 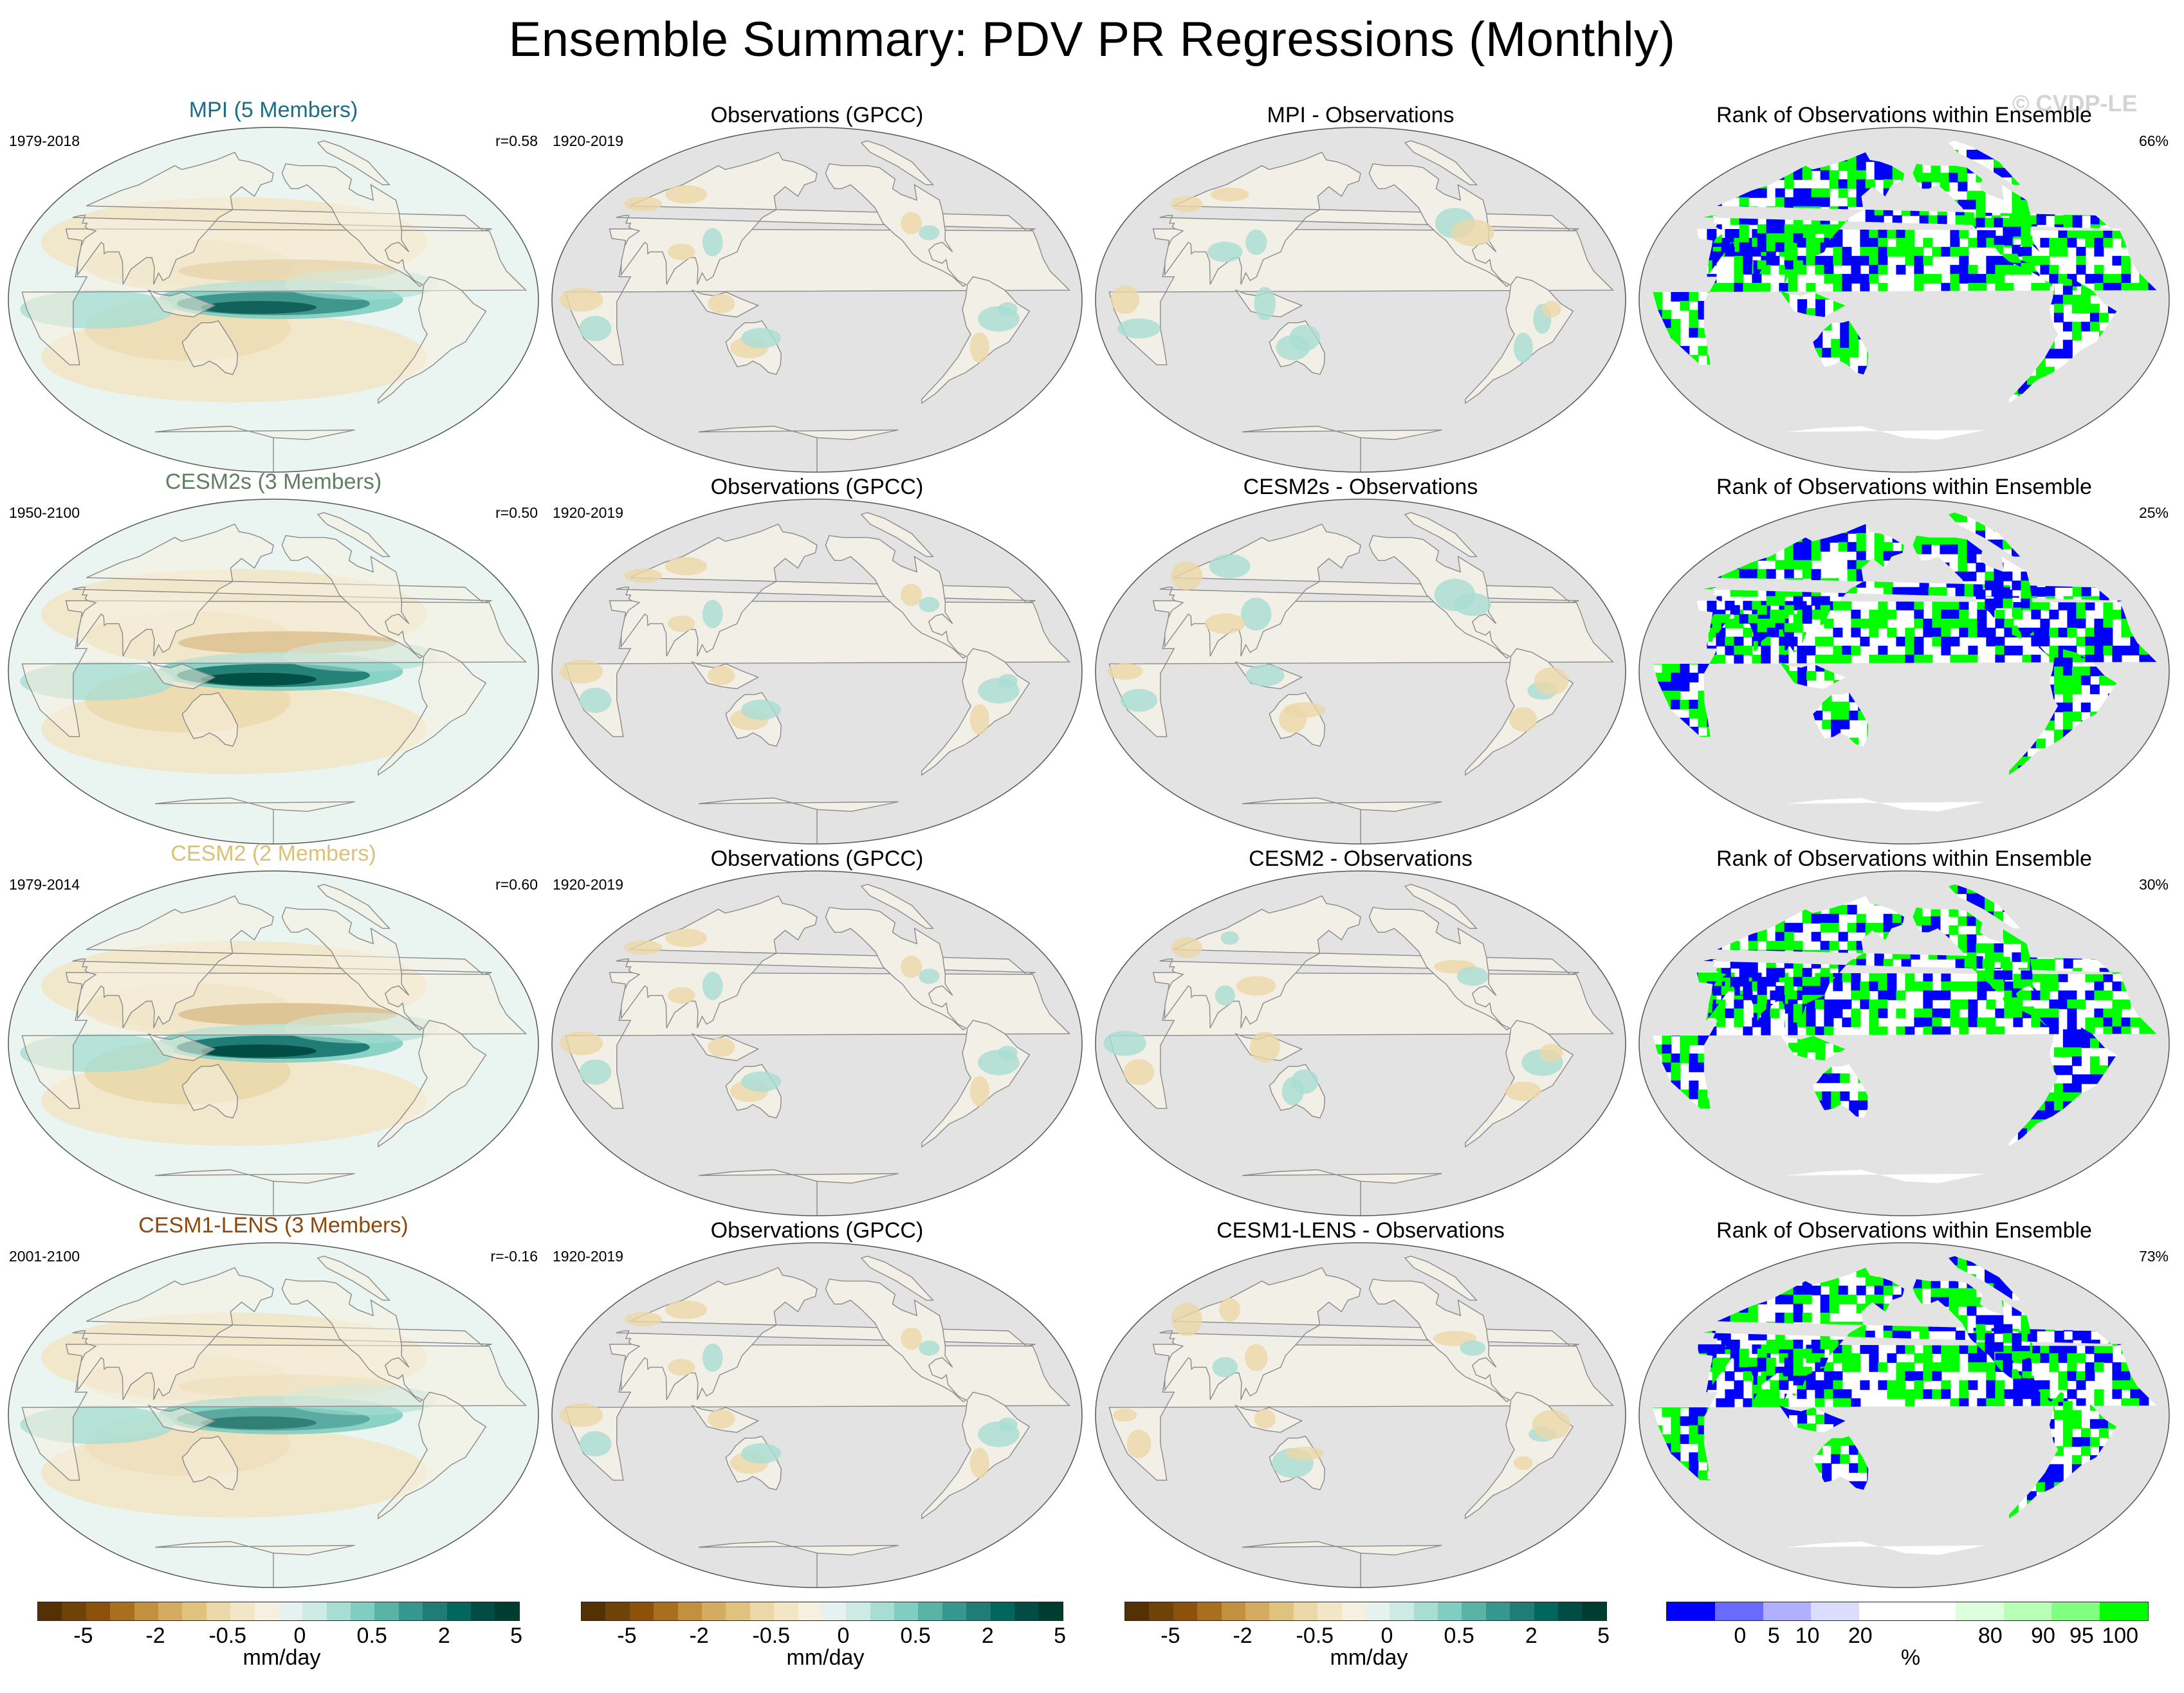 What do you see at coordinates (1904, 1415) in the screenshot?
I see `robinson-map-rank` at bounding box center [1904, 1415].